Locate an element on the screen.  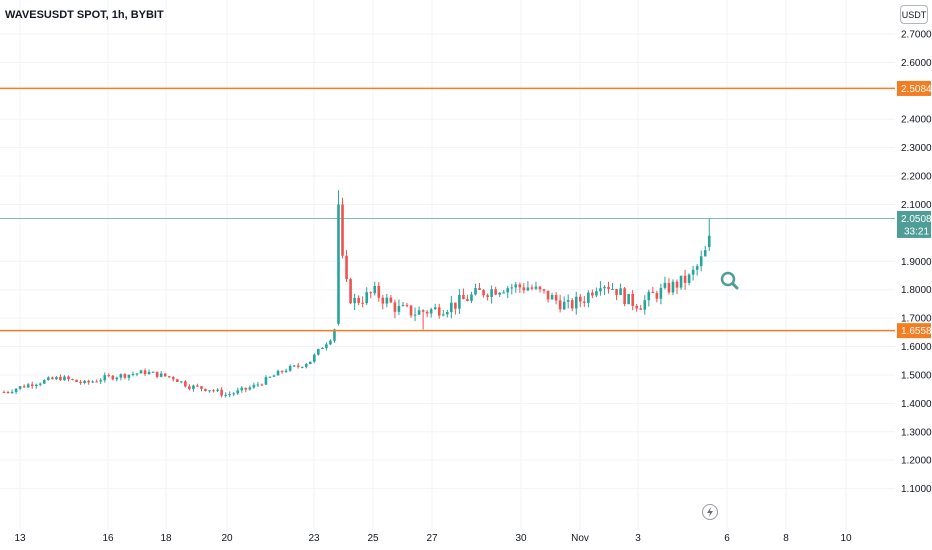
last-price-label: 2.0508 is located at coordinates (916, 219).